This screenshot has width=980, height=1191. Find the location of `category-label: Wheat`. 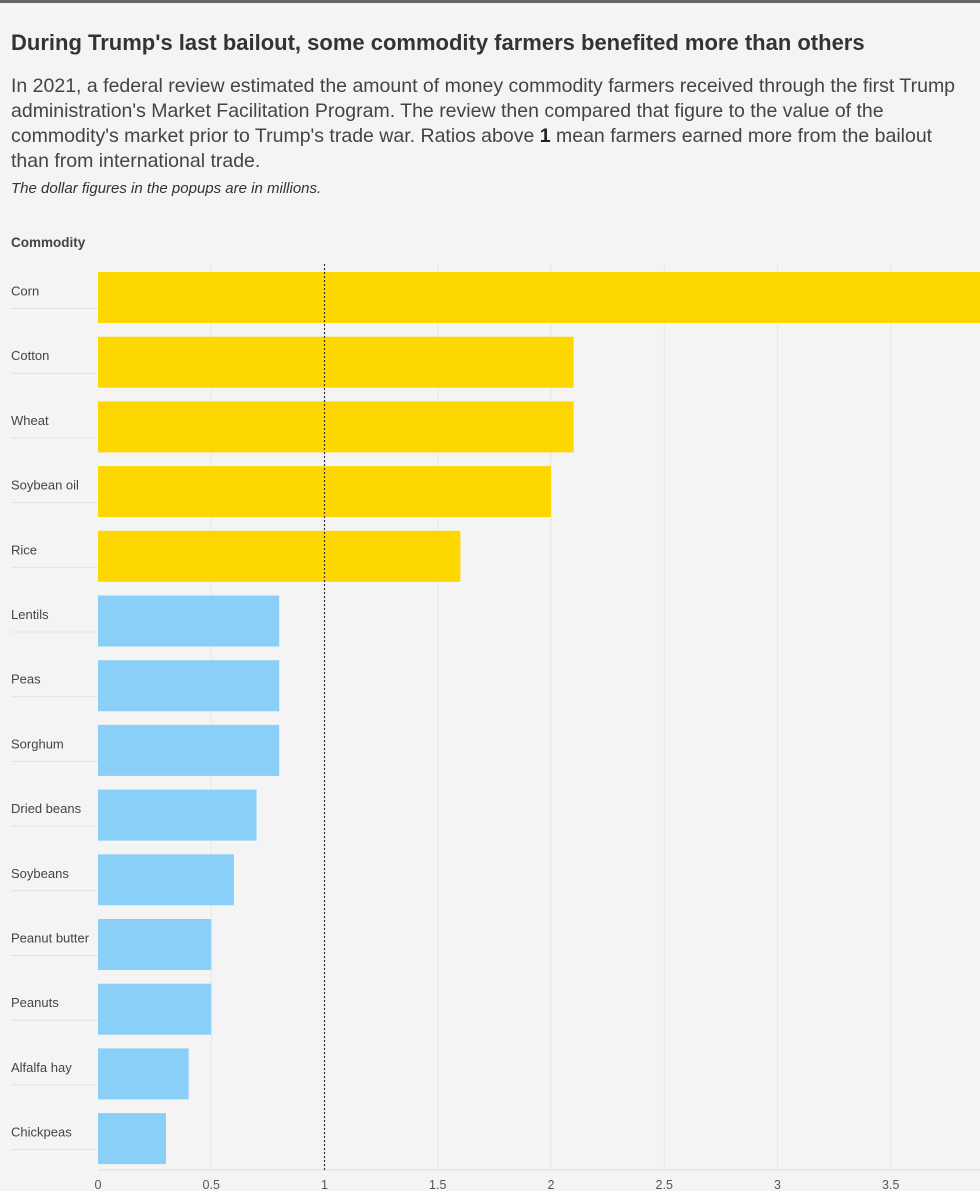

category-label: Wheat is located at coordinates (30, 420).